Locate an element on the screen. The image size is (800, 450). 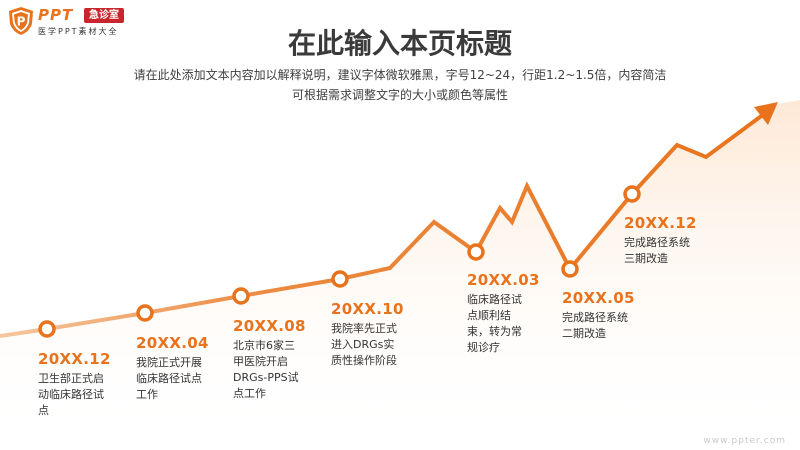
milestone-text: 北京市6家三甲医院开启DRGs-PPS试点工作 is located at coordinates (266, 369).